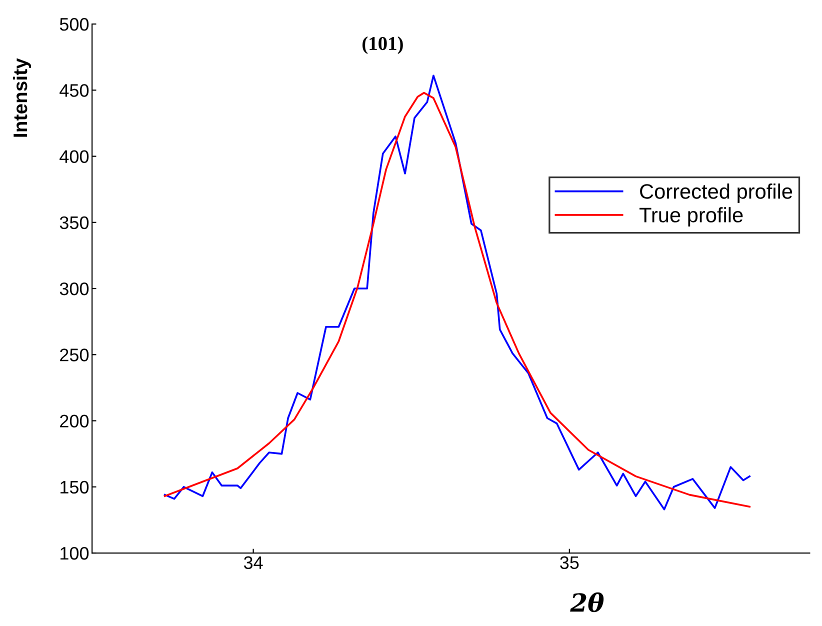 This screenshot has width=822, height=626. I want to click on x-tick-label: 34, so click(253, 563).